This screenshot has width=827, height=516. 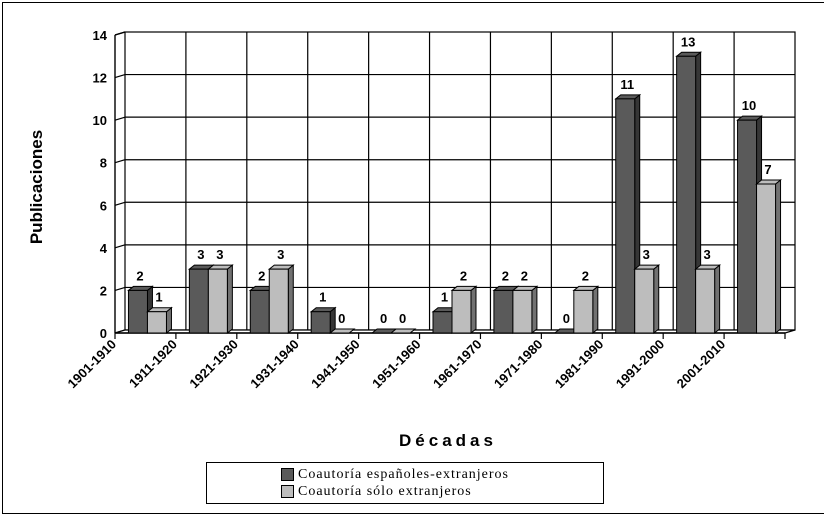 What do you see at coordinates (100, 120) in the screenshot?
I see `y-tick-label: 10` at bounding box center [100, 120].